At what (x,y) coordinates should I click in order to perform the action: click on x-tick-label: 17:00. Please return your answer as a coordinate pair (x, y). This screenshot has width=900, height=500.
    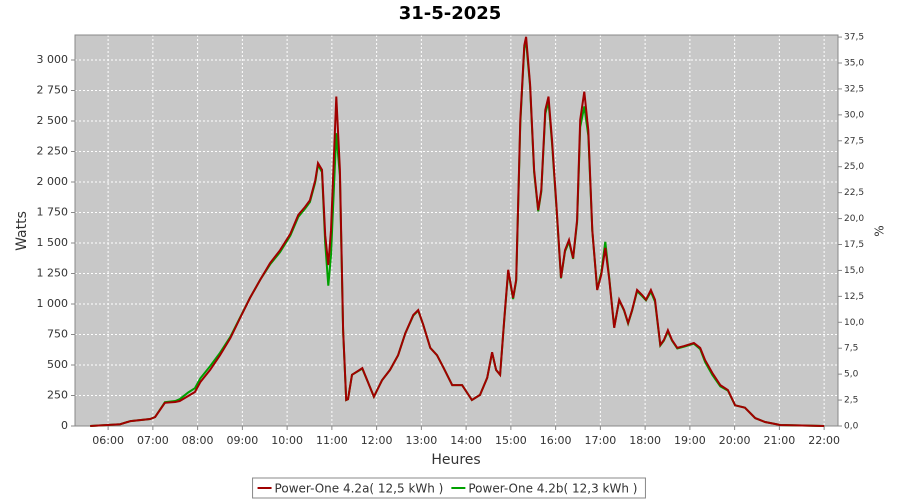
    Looking at the image, I should click on (601, 440).